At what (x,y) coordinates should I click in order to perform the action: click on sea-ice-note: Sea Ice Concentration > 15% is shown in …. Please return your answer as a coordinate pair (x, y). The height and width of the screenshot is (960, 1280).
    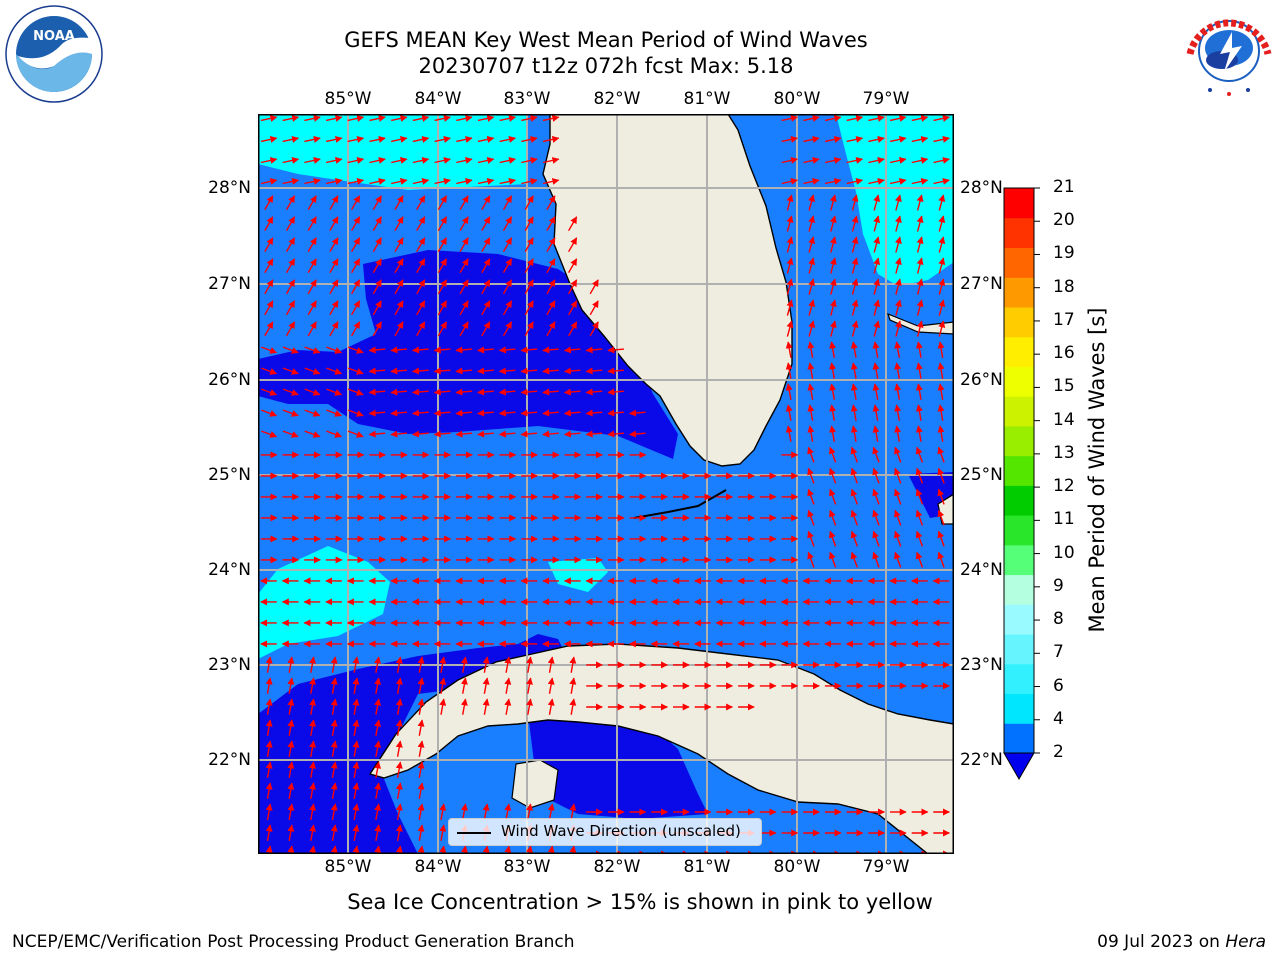
    Looking at the image, I should click on (640, 902).